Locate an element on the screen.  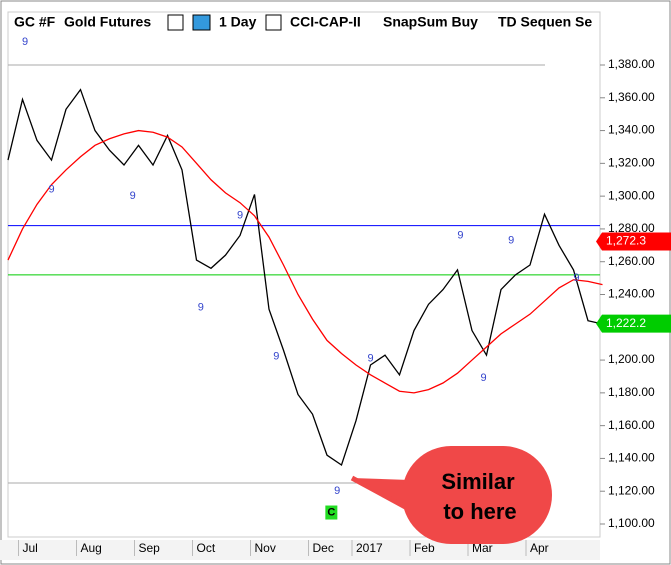
marker-box is located at coordinates (331, 512).